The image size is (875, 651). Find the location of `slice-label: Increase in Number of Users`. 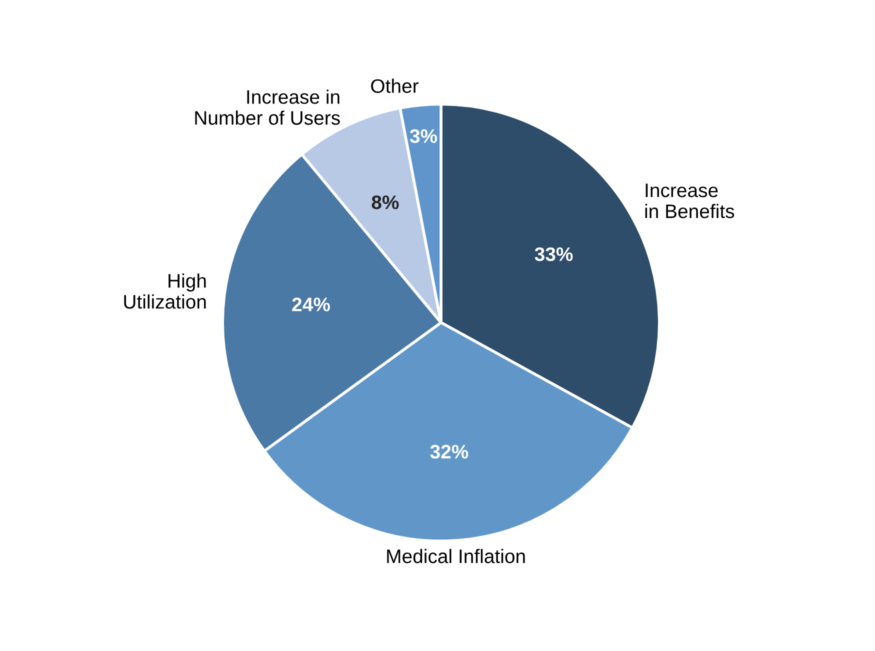

slice-label: Increase in Number of Users is located at coordinates (267, 107).